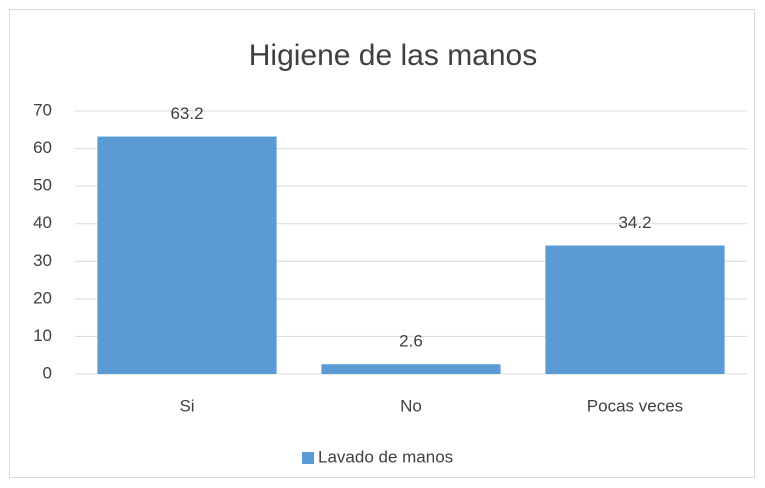 The height and width of the screenshot is (488, 765). I want to click on y-tick-label: 40, so click(42, 222).